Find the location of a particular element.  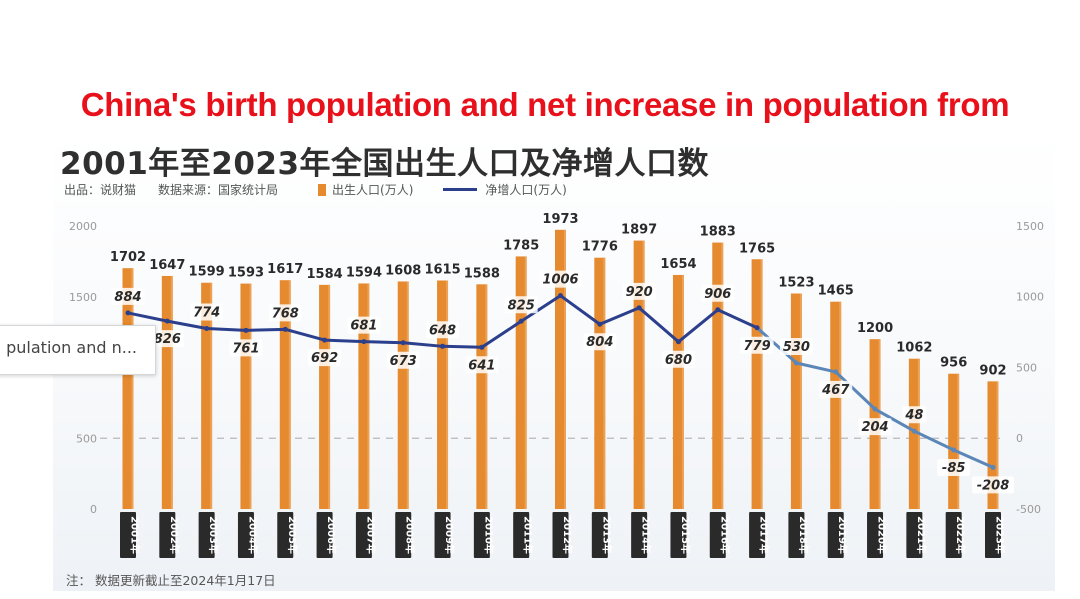

net-value-label: 530 is located at coordinates (796, 347).